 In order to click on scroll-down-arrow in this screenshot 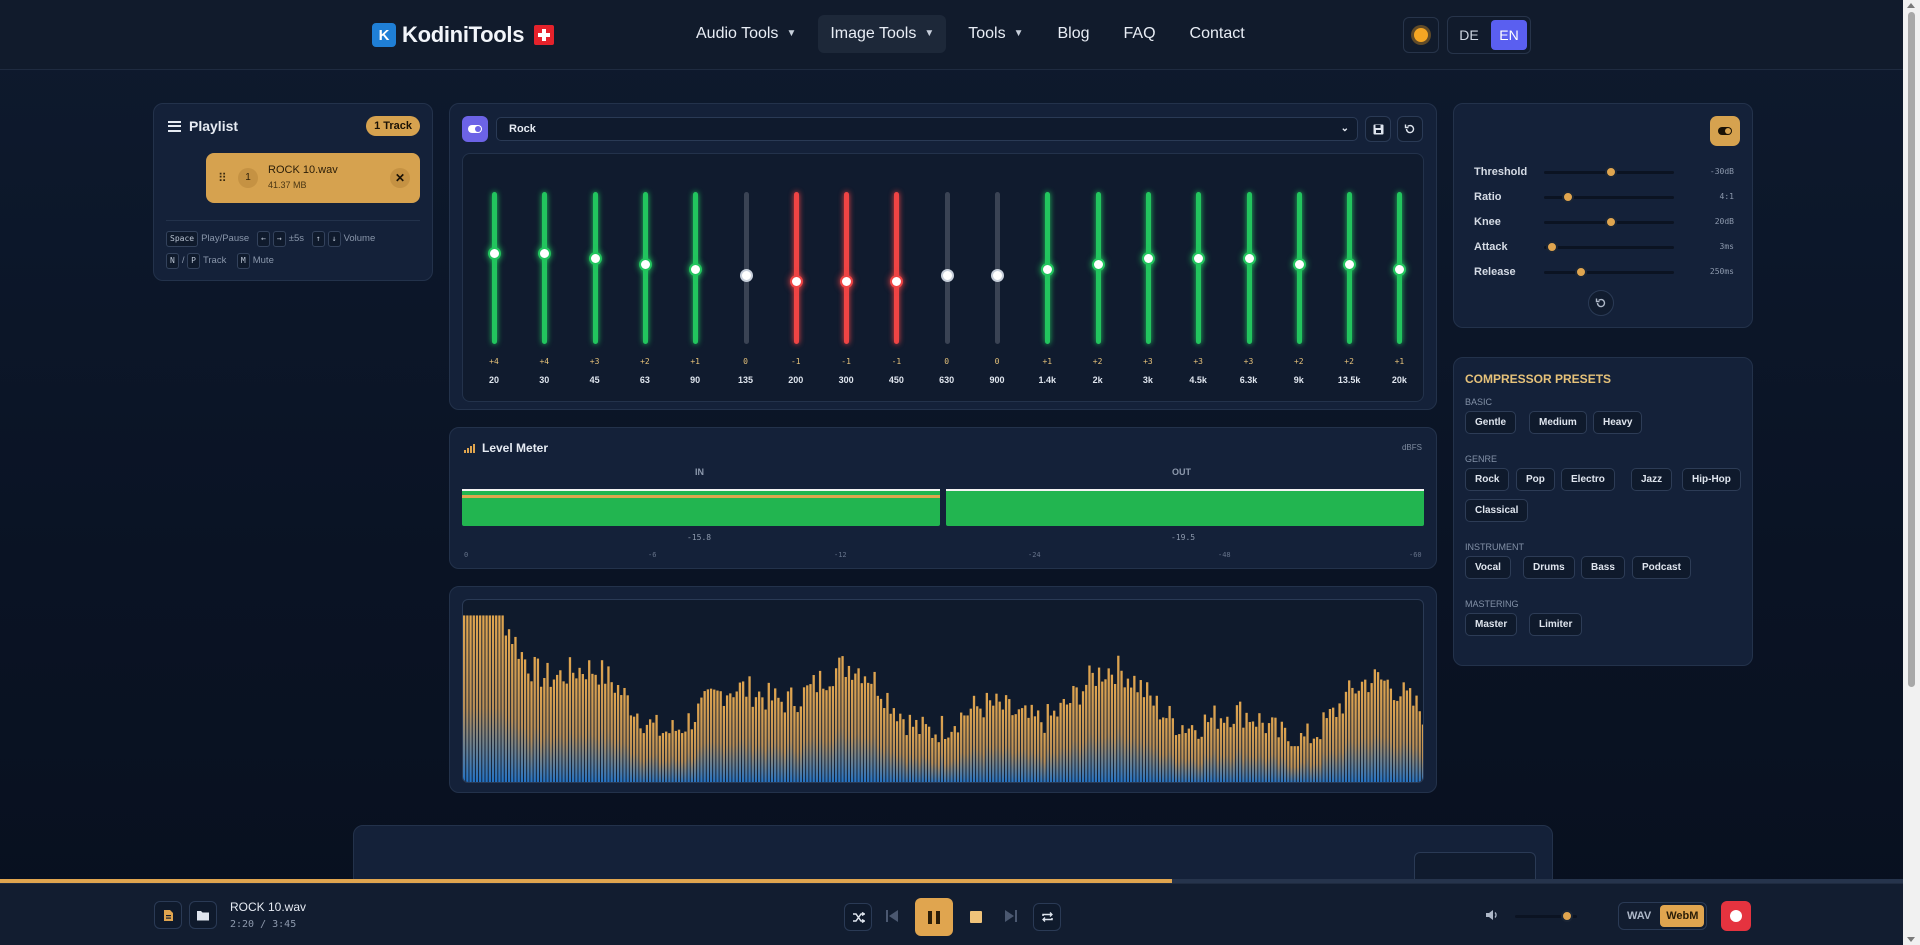, I will do `click(1911, 939)`.